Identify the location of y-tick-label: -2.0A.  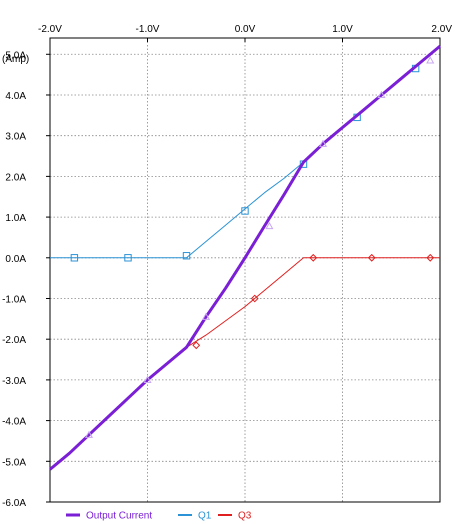
(14, 340).